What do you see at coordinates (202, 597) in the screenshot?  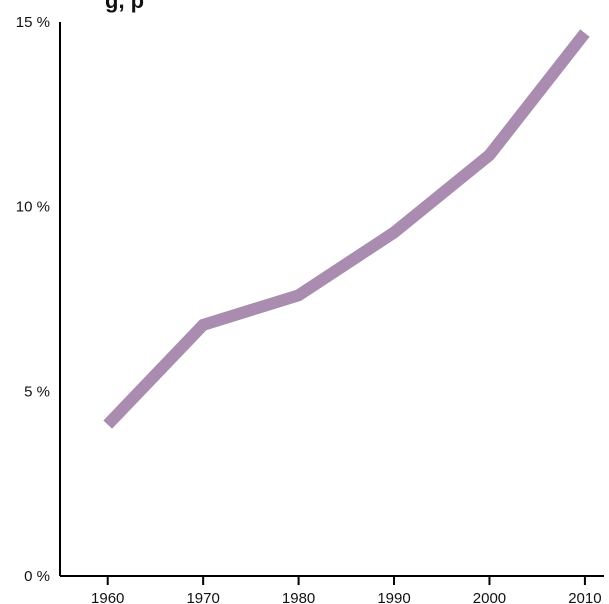 I see `x-tick-label: 1970` at bounding box center [202, 597].